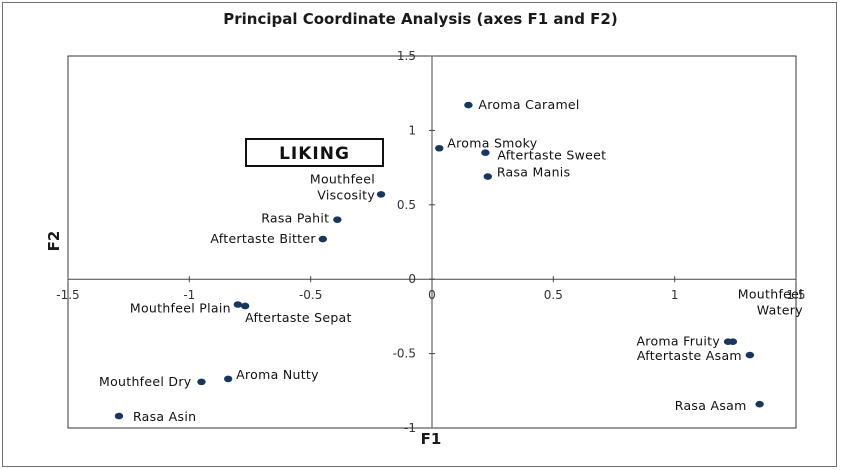 This screenshot has width=841, height=470. What do you see at coordinates (342, 186) in the screenshot?
I see `point-label-mouthfeel-viscosity: Mouthfeel Viscosity` at bounding box center [342, 186].